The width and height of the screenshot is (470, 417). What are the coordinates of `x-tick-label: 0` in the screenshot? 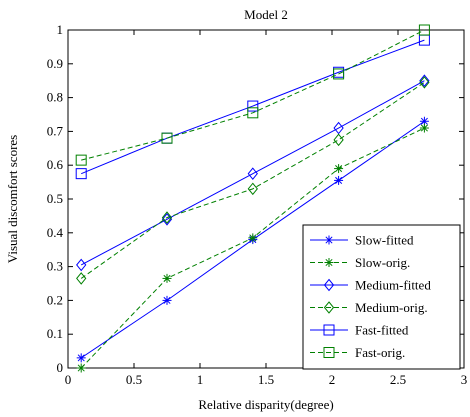 It's located at (68, 379).